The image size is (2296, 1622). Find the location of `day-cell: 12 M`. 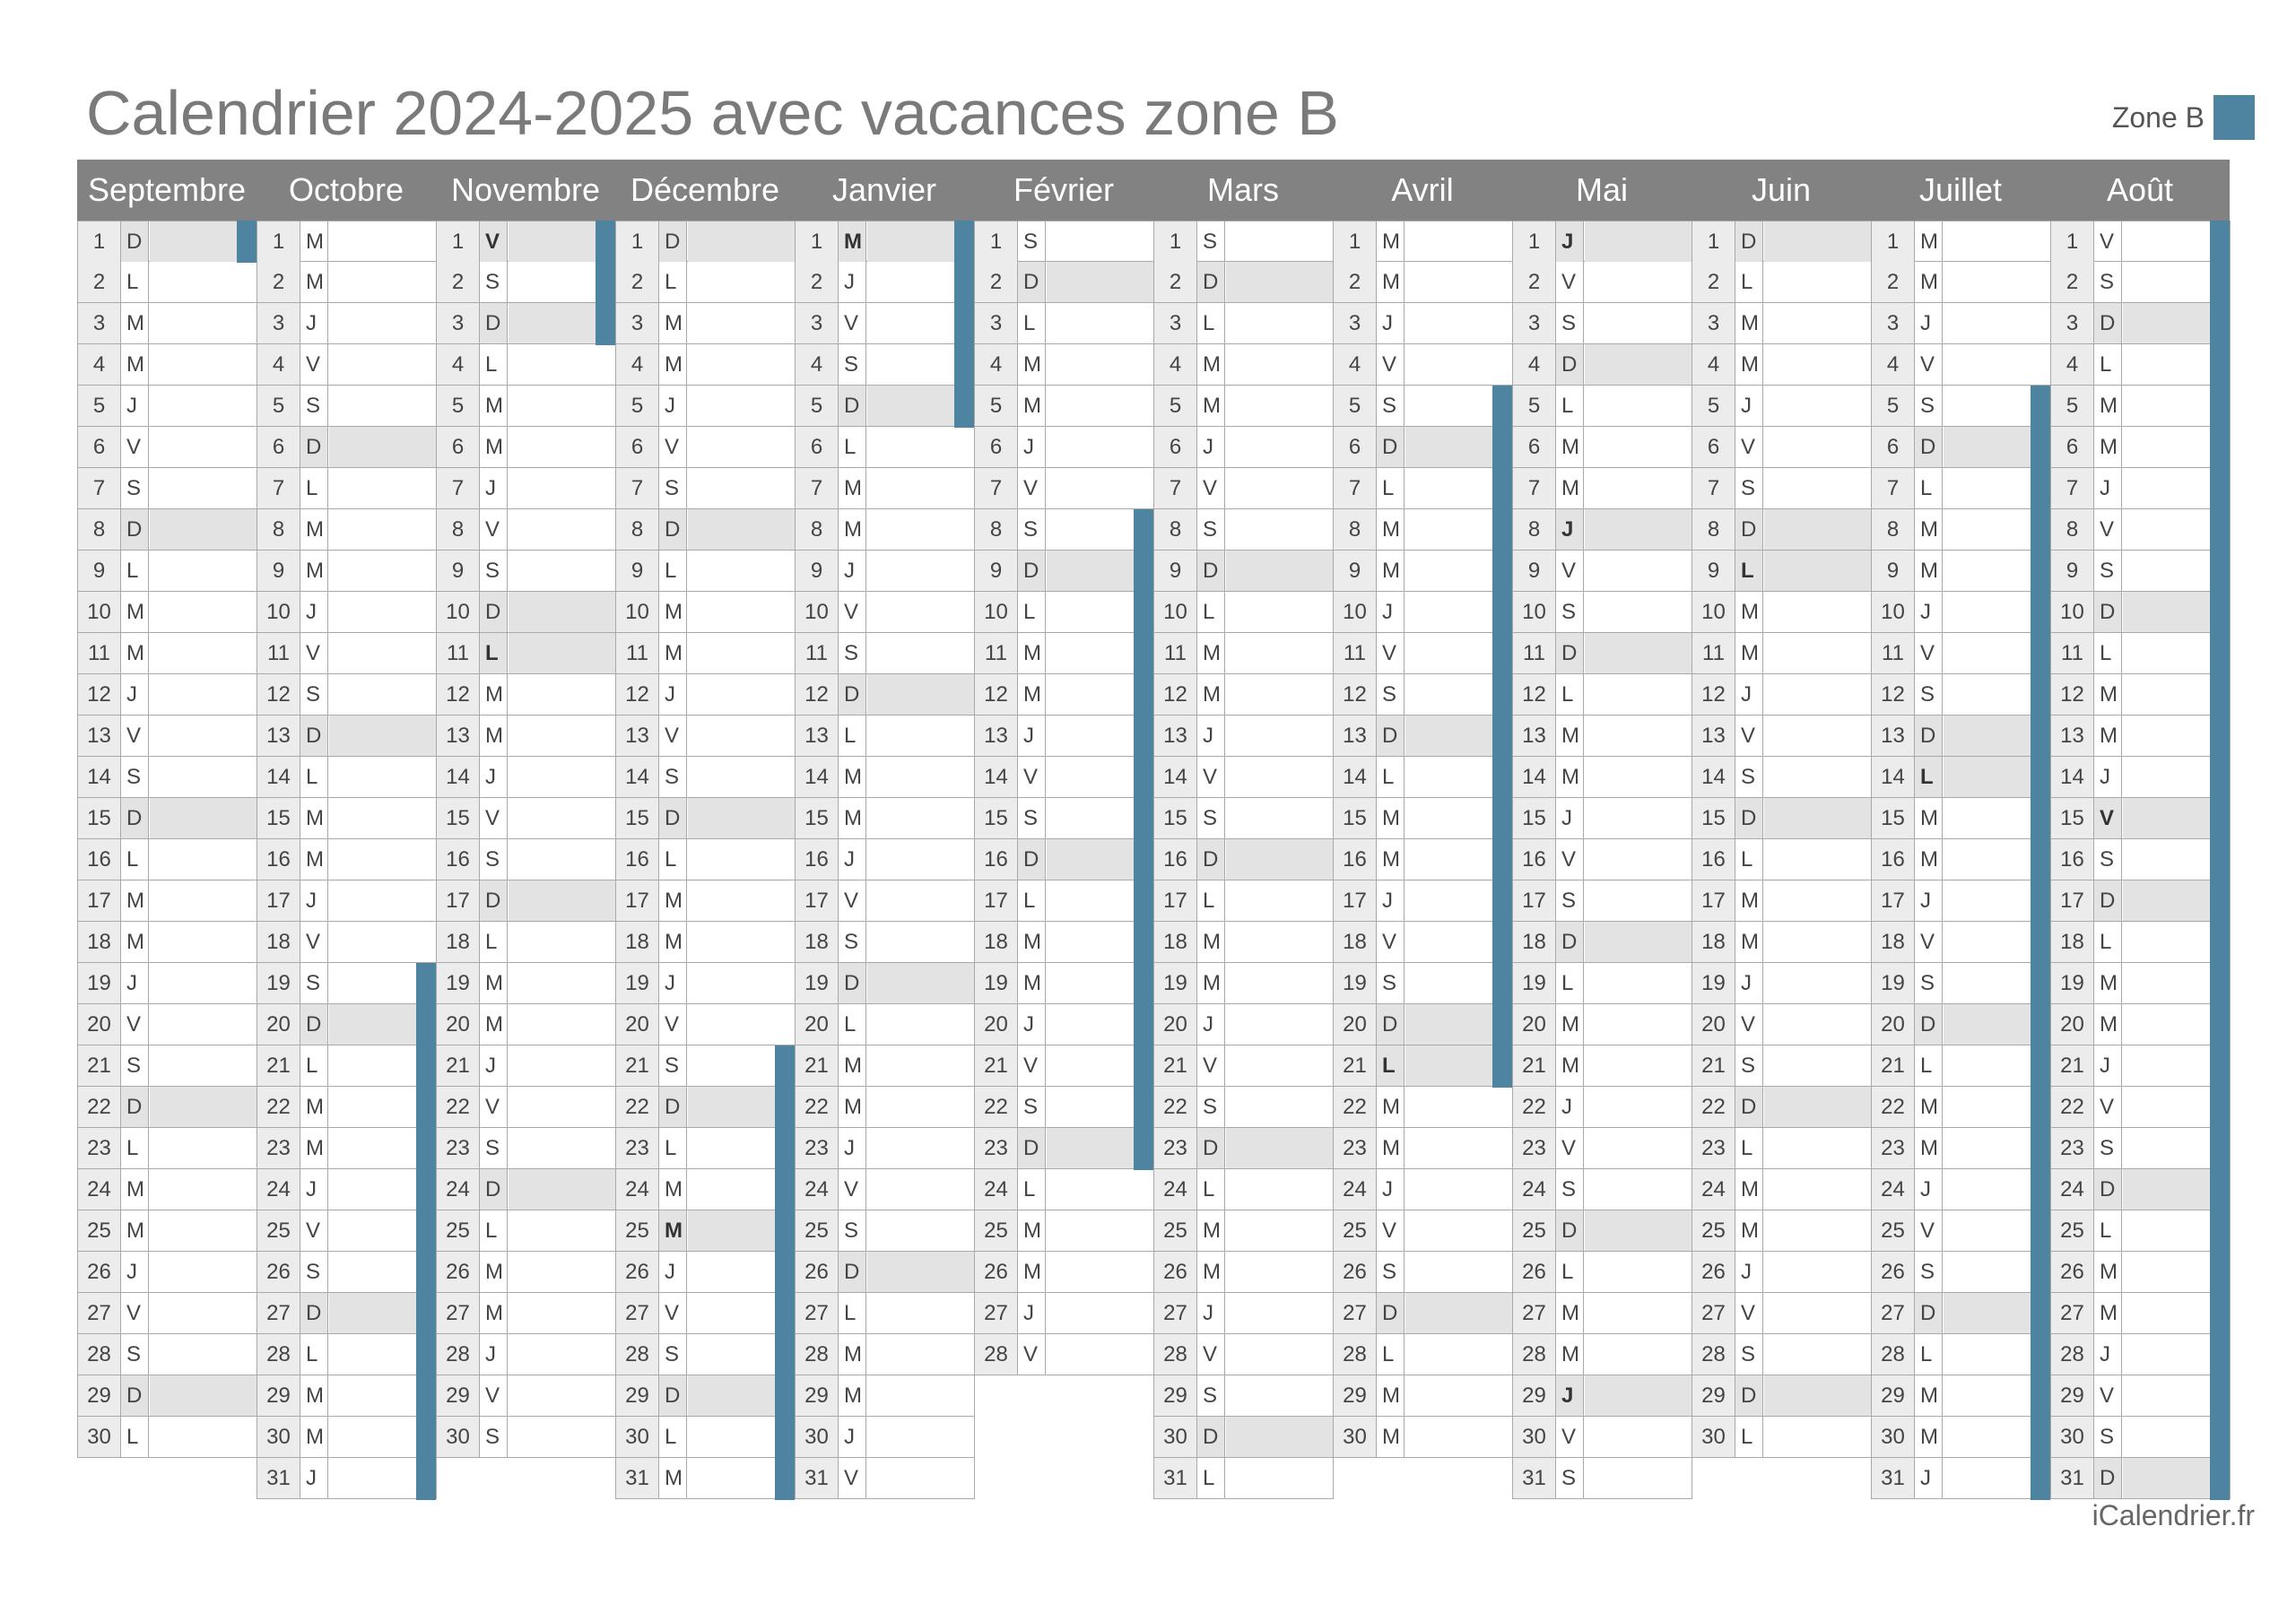

day-cell: 12 M is located at coordinates (2140, 695).